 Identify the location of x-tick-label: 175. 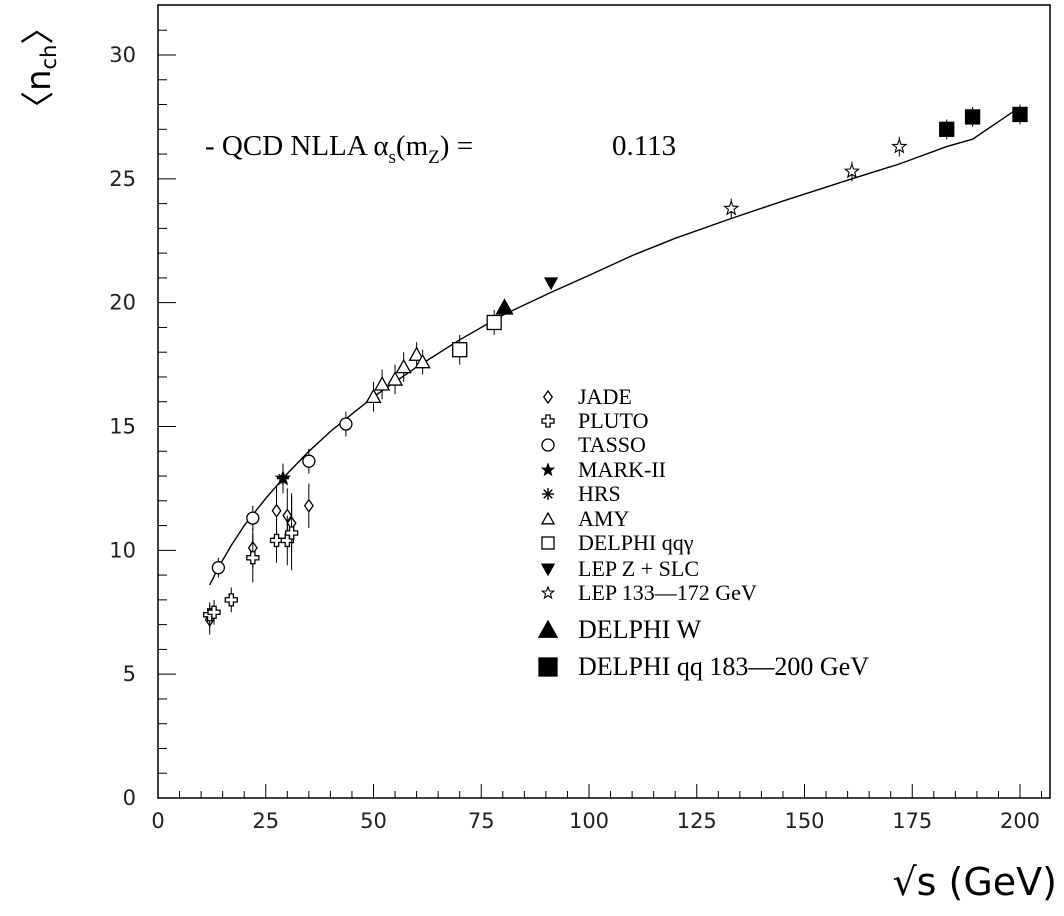
(912, 821).